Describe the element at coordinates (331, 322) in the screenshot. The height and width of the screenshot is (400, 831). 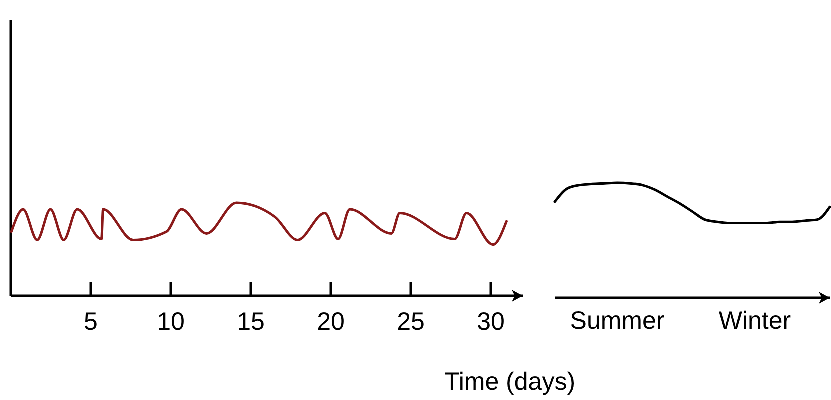
I see `x-tick-label: 20` at that location.